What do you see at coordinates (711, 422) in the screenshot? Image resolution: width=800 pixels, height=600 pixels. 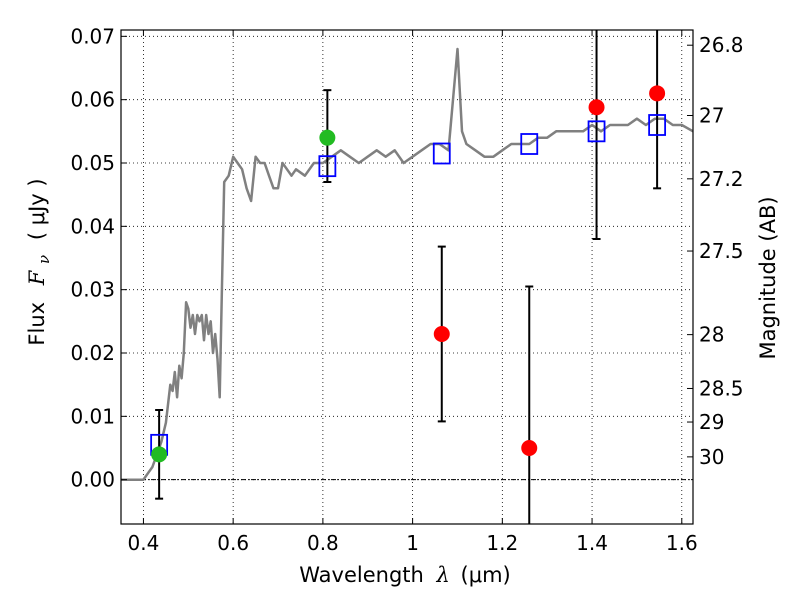 I see `right-tick-label: 29` at bounding box center [711, 422].